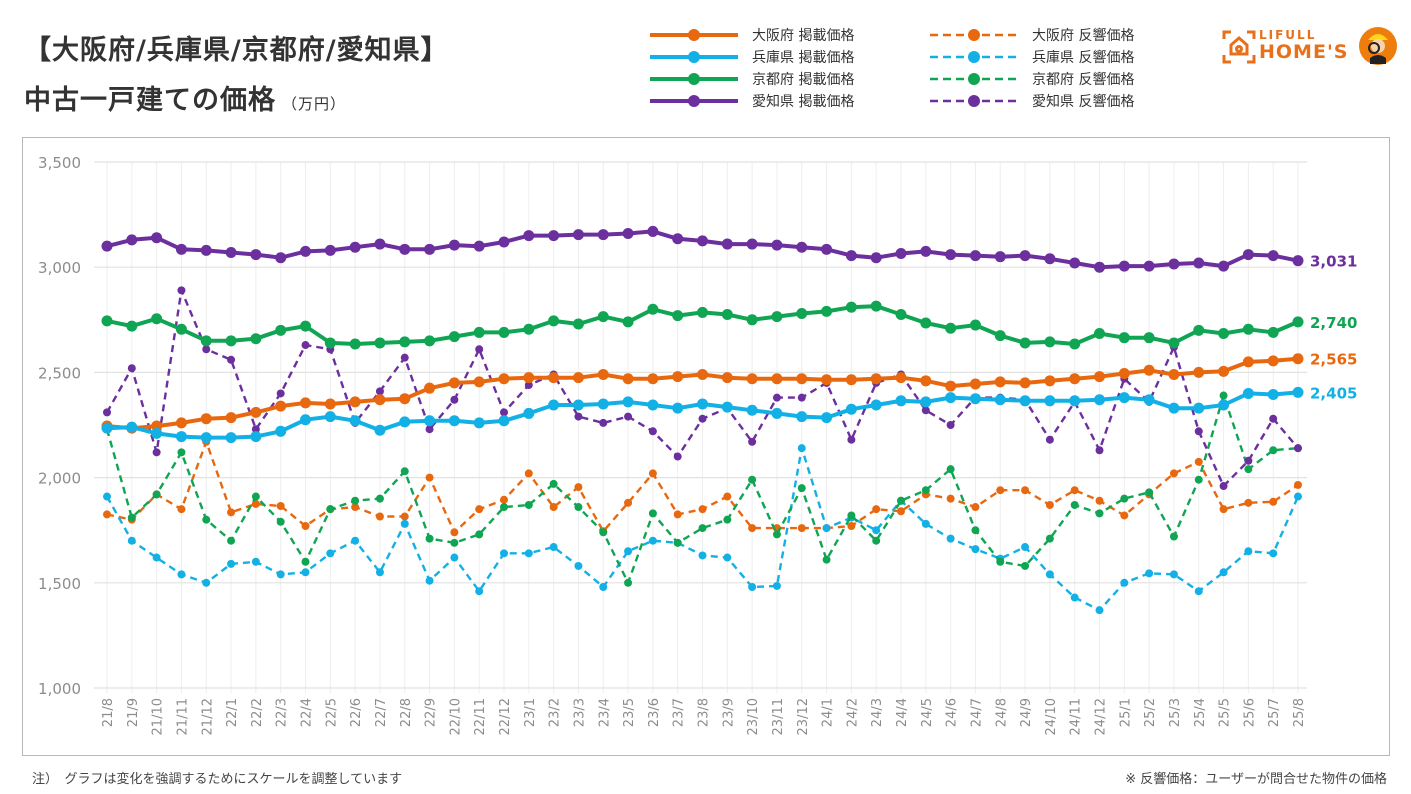 This screenshot has height=794, width=1411. I want to click on x-tick-label: 23/7, so click(679, 712).